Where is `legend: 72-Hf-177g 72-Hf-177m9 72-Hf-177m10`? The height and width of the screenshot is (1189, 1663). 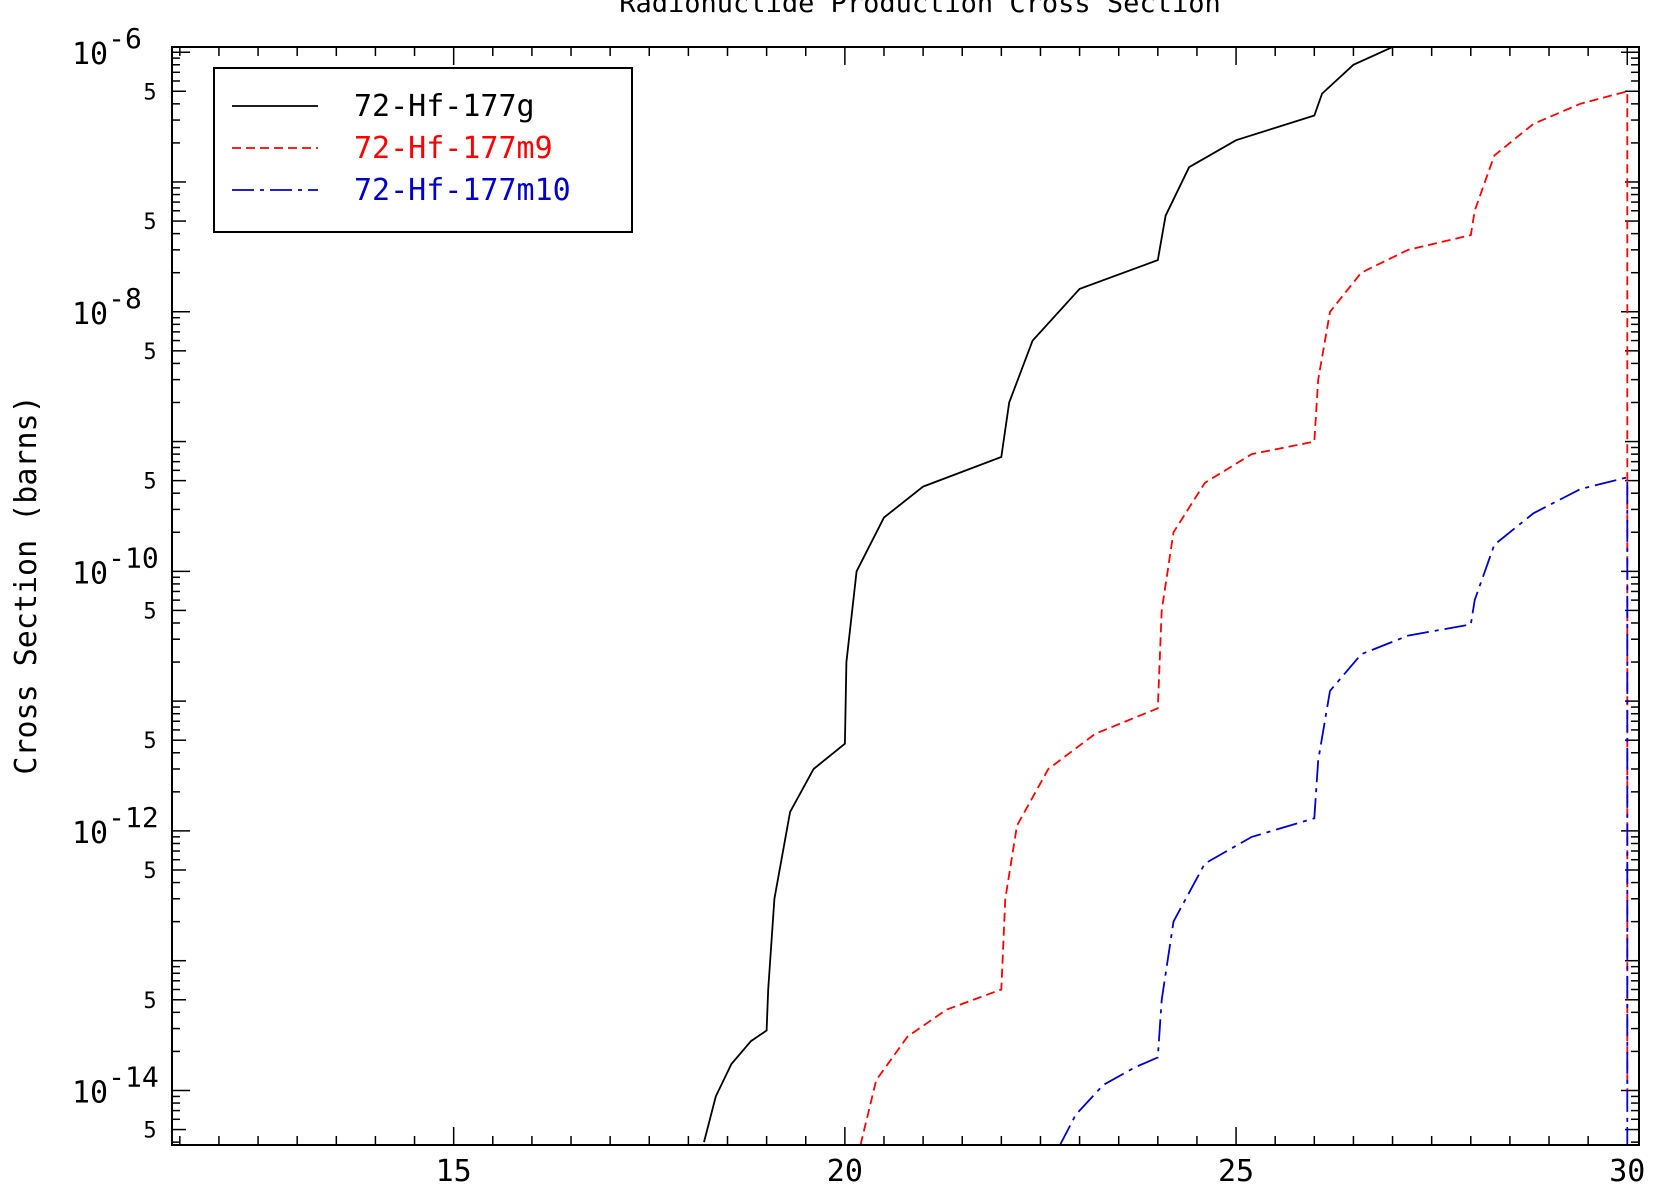 legend: 72-Hf-177g 72-Hf-177m9 72-Hf-177m10 is located at coordinates (423, 150).